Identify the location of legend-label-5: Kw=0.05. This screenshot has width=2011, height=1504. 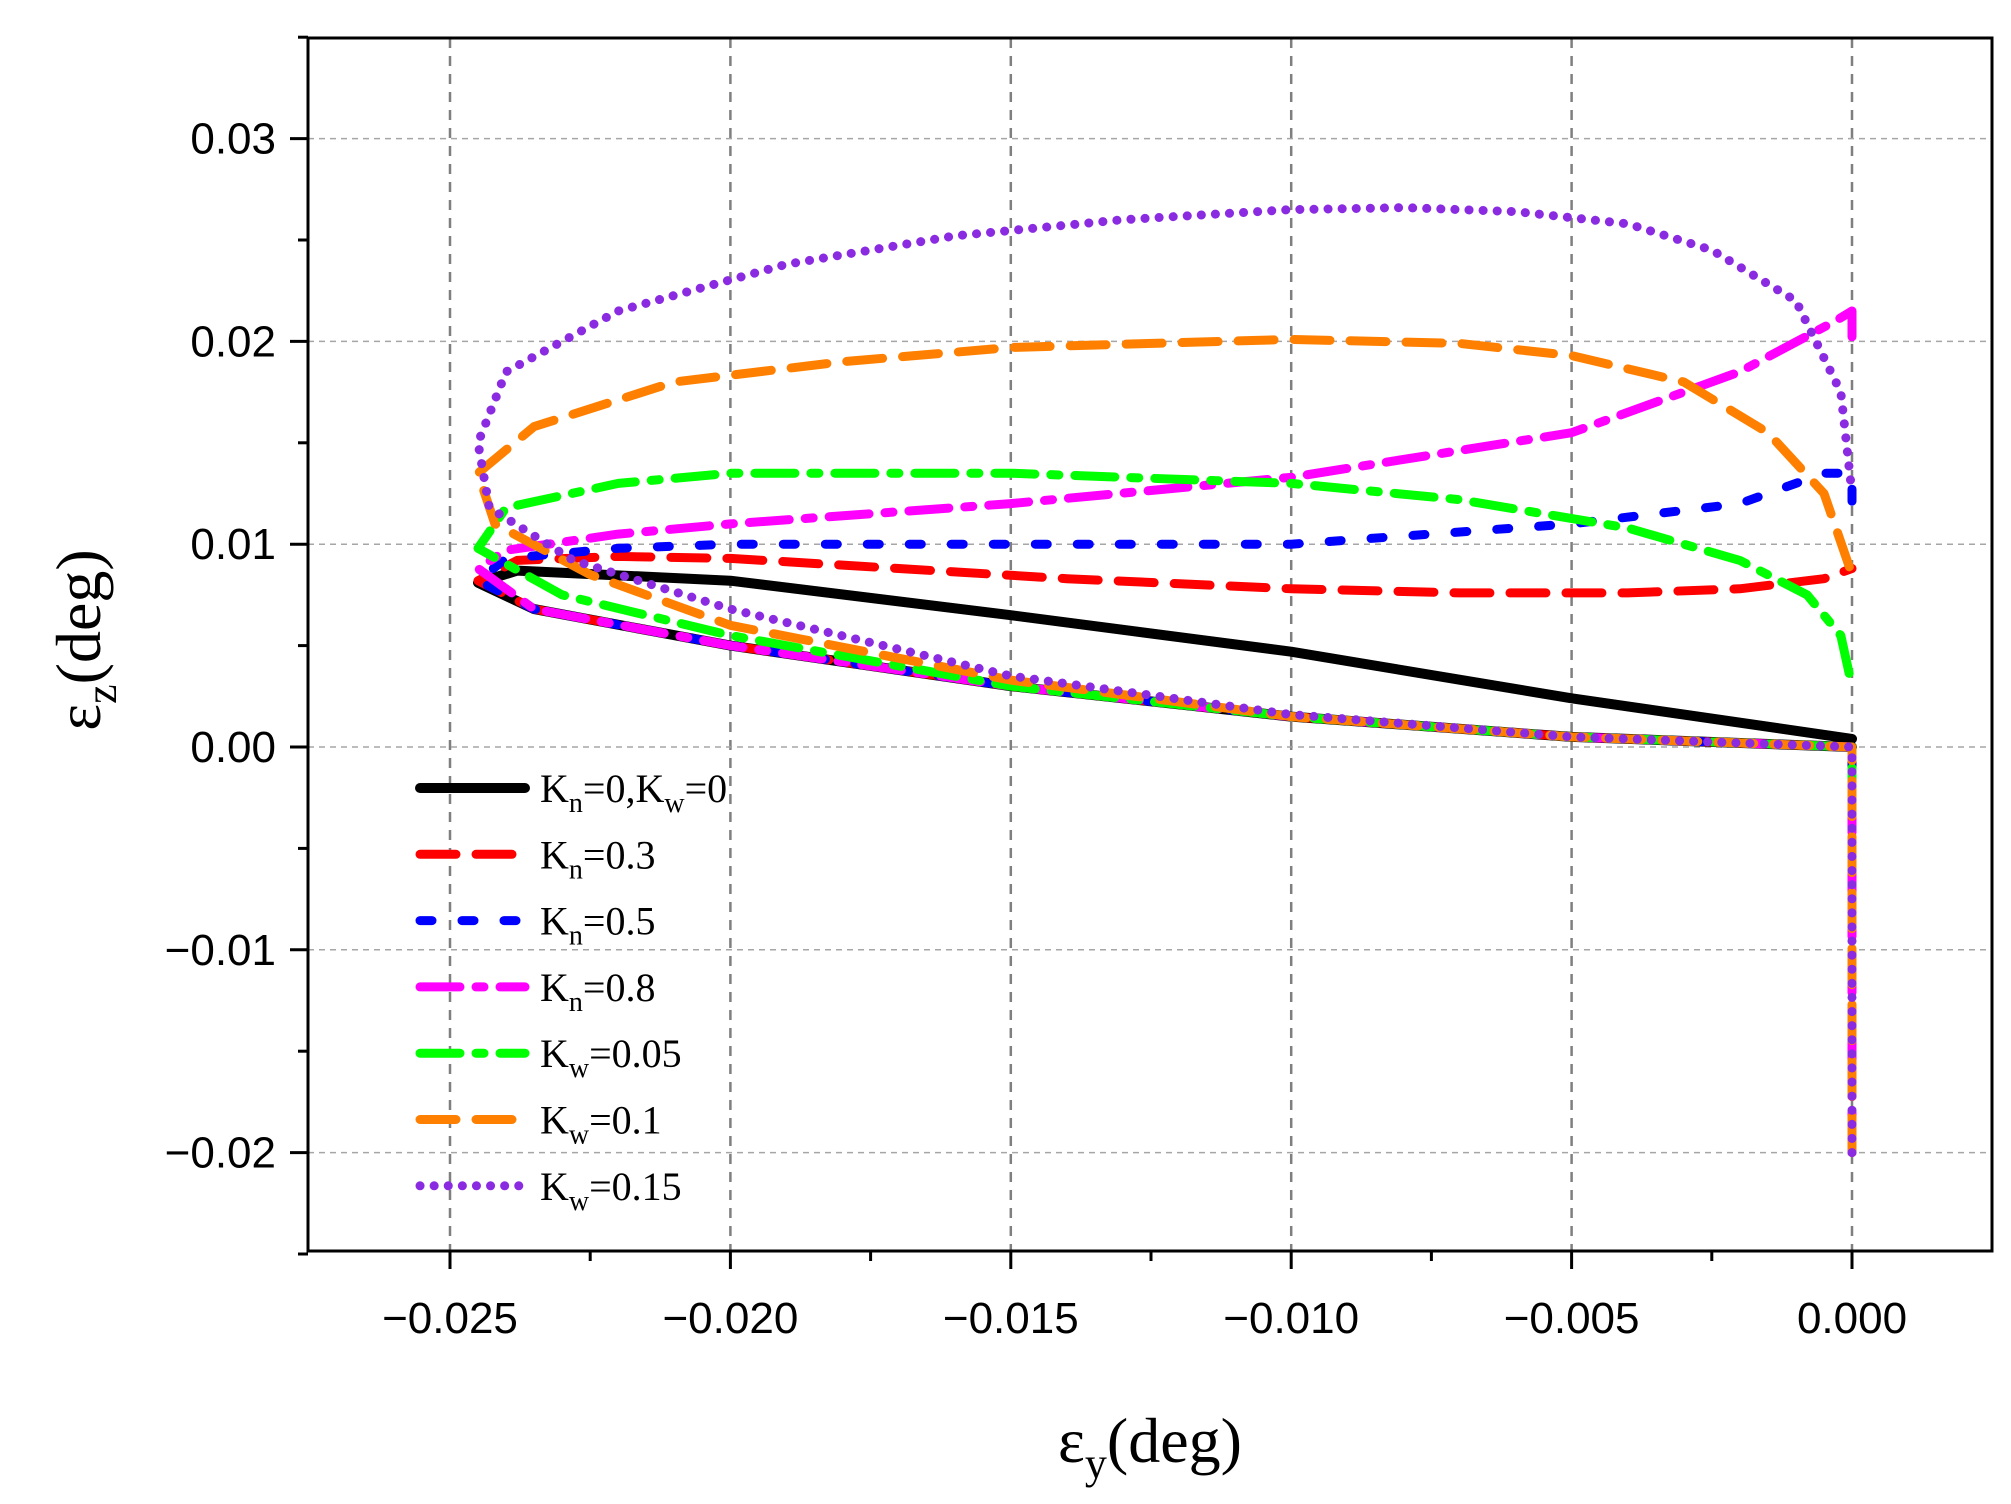
(611, 1057).